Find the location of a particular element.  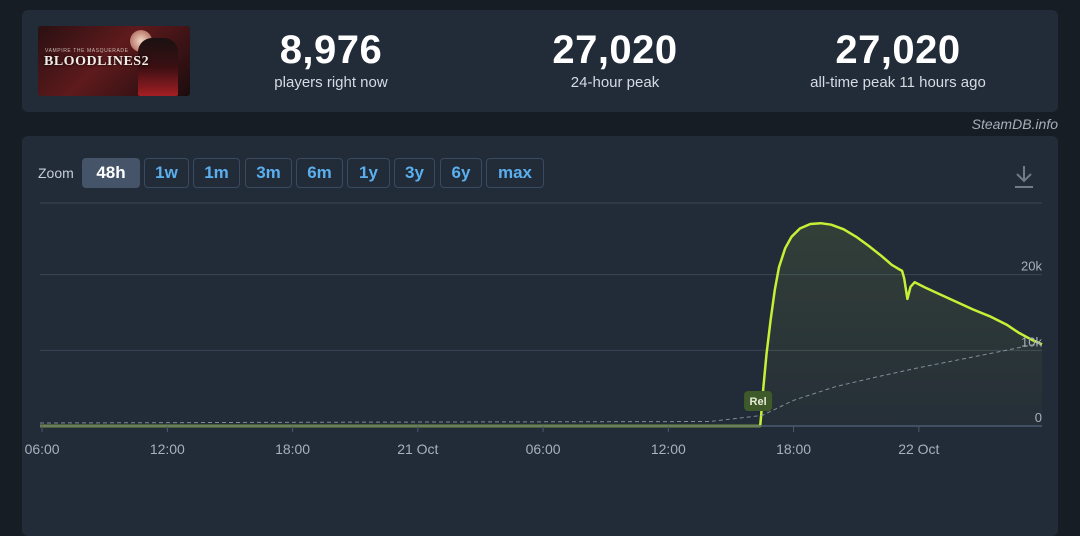

stat-all-time-peak: 27,020 all-time peak 11 hours ago is located at coordinates (898, 59).